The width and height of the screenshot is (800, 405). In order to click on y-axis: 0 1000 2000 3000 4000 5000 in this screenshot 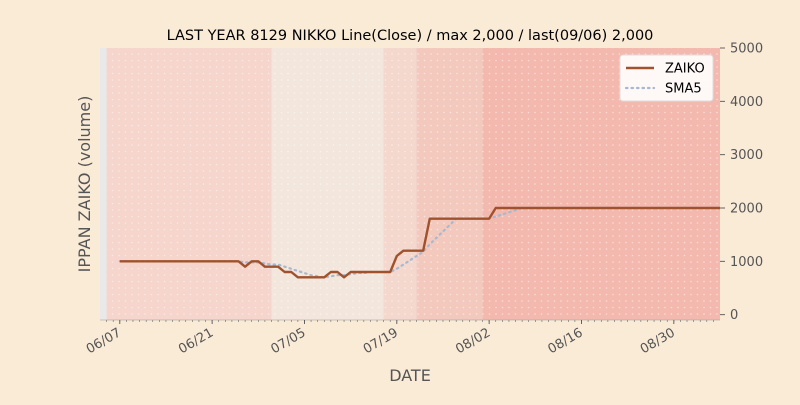, I will do `click(741, 182)`.